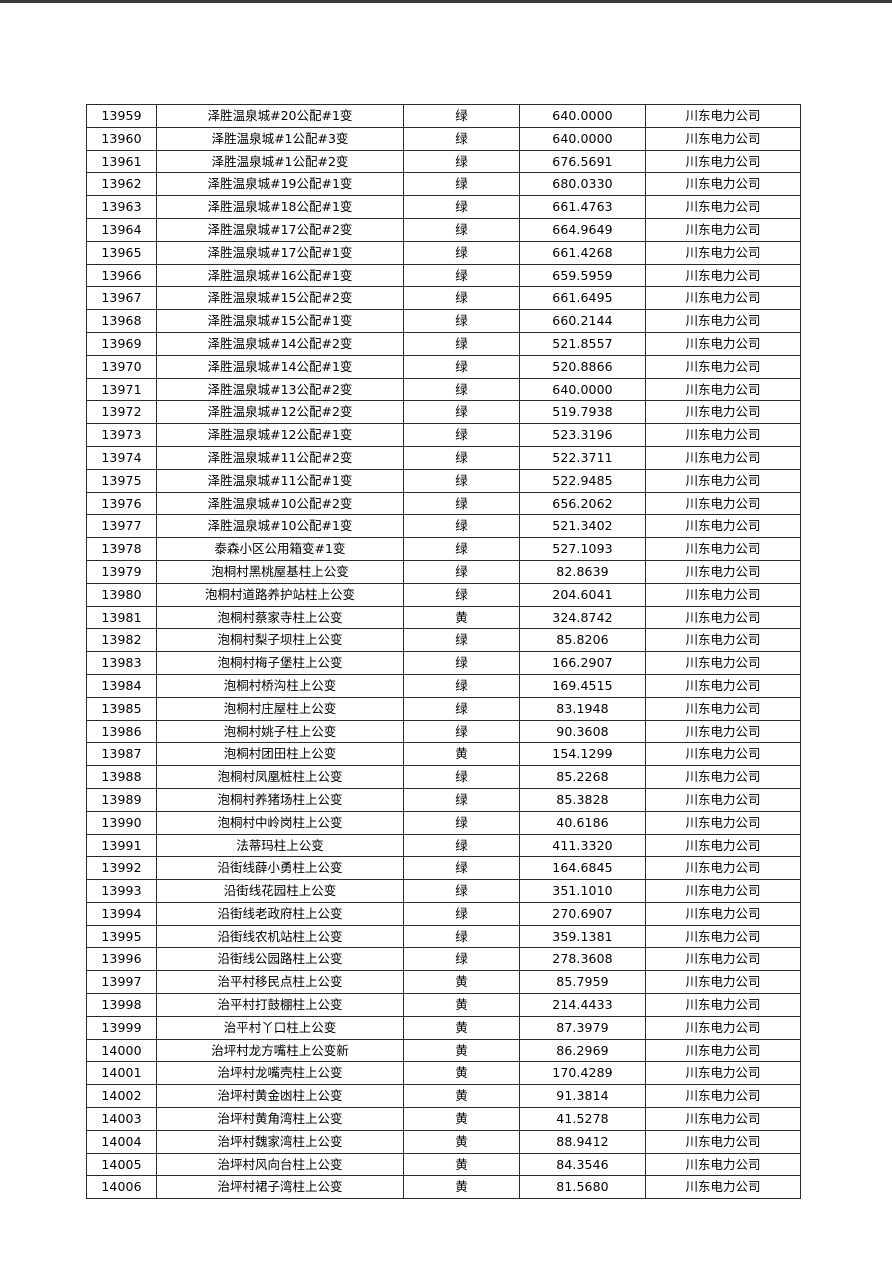 Image resolution: width=892 pixels, height=1262 pixels. What do you see at coordinates (280, 913) in the screenshot?
I see `cell-transformer-name: 沿街线老政府柱上公变` at bounding box center [280, 913].